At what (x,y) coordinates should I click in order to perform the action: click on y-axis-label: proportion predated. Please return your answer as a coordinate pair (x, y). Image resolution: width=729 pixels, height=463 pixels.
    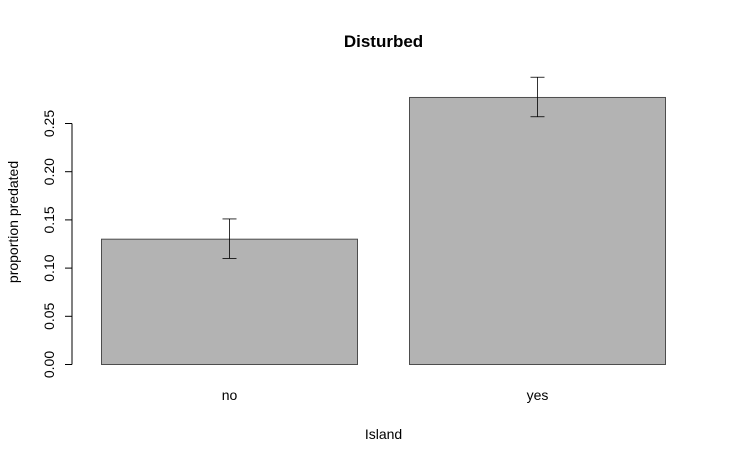
    Looking at the image, I should click on (13, 222).